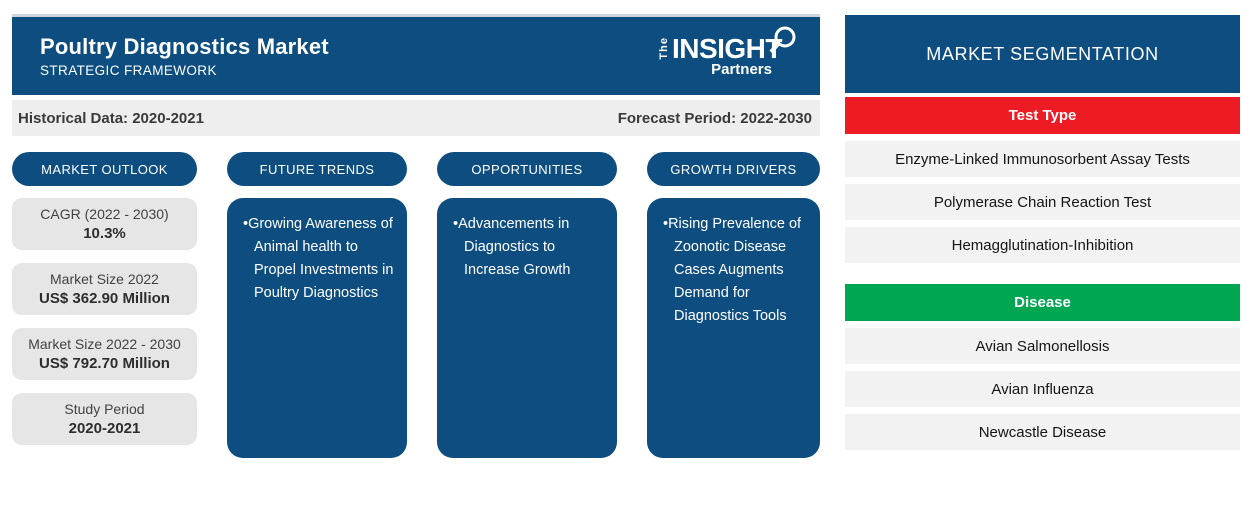 The height and width of the screenshot is (530, 1254). I want to click on logo-main-block: INSIGHT Partners, so click(733, 52).